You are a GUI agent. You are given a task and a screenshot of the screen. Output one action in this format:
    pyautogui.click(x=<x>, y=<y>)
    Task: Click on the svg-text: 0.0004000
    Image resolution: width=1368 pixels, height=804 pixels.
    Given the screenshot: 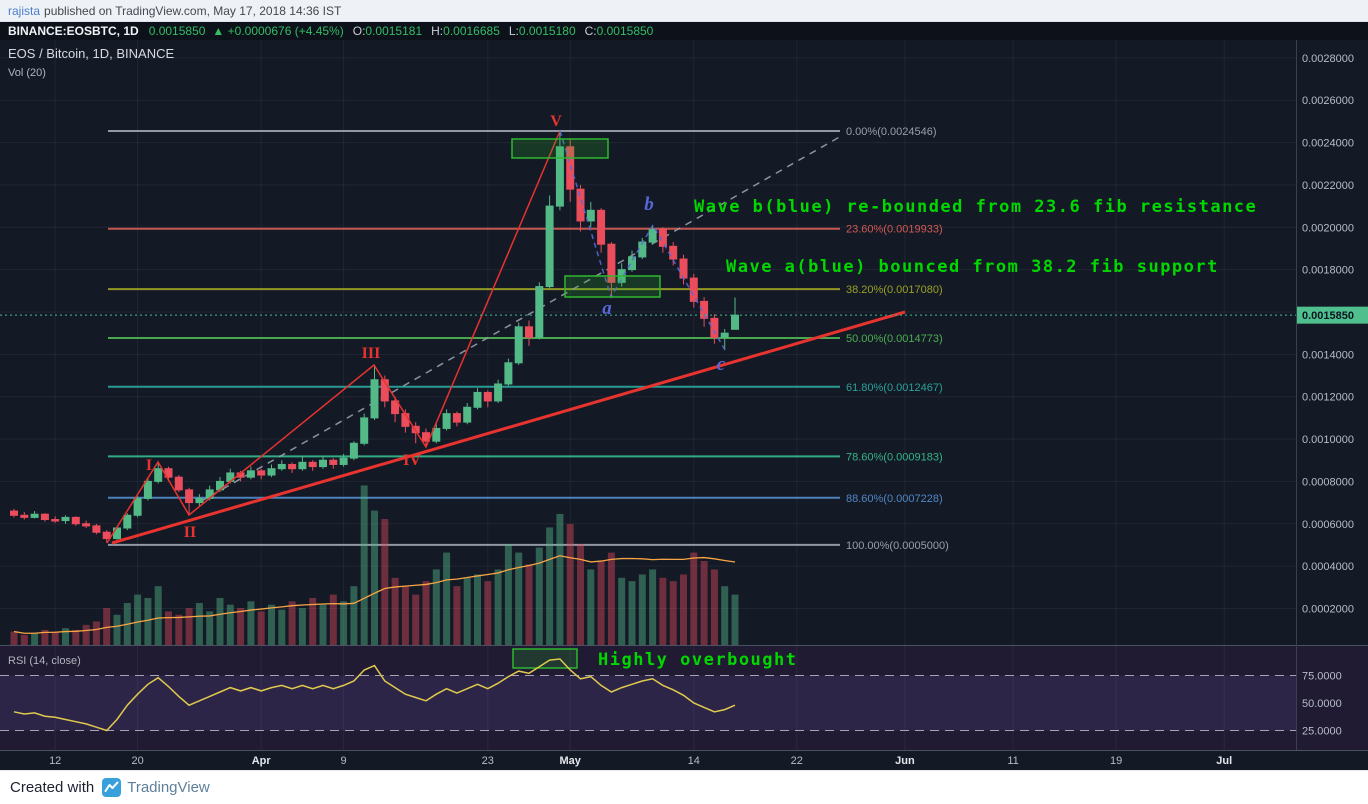 What is the action you would take?
    pyautogui.click(x=1328, y=567)
    